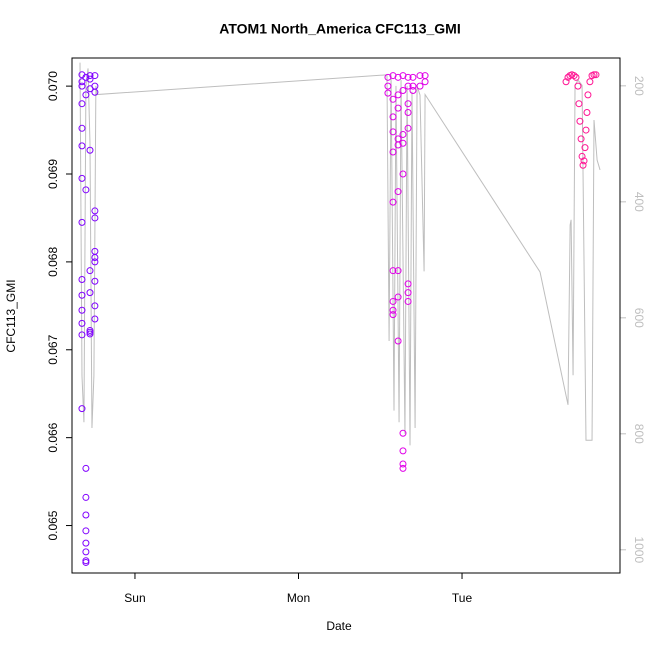 The image size is (650, 650). I want to click on y-tick-label: 0.065, so click(53, 525).